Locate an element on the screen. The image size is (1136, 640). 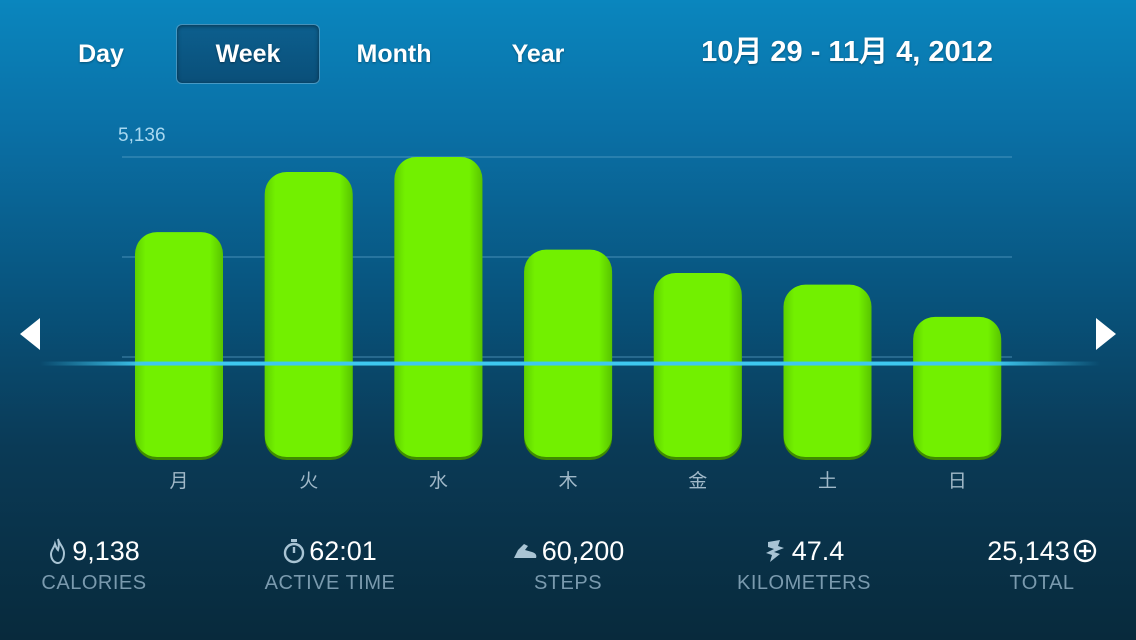
goal-line is located at coordinates (570, 363).